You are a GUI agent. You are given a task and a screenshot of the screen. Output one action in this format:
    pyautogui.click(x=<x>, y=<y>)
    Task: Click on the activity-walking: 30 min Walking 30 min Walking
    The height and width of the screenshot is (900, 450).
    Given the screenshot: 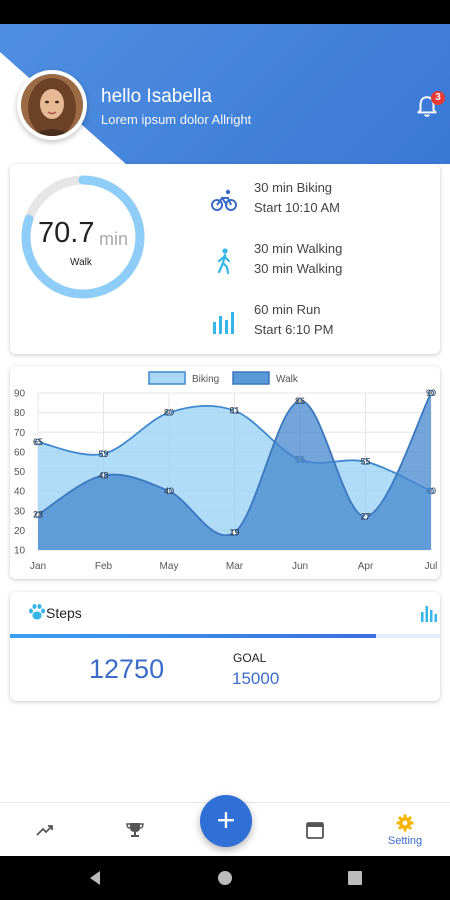 What is the action you would take?
    pyautogui.click(x=320, y=263)
    